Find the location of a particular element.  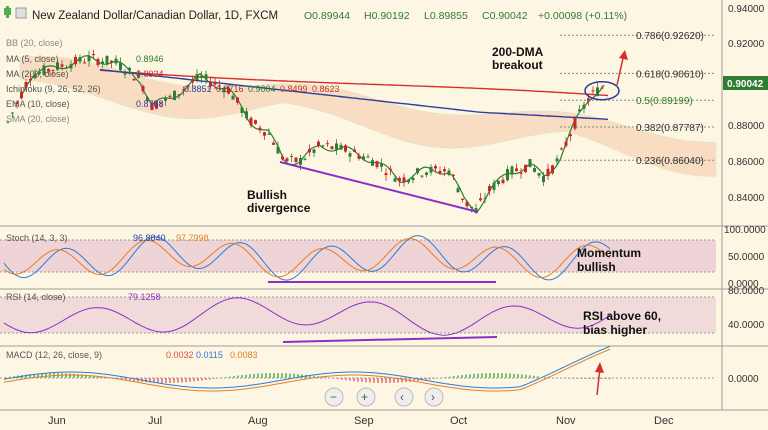

macd-hist-value: 0.0032 is located at coordinates (180, 355).